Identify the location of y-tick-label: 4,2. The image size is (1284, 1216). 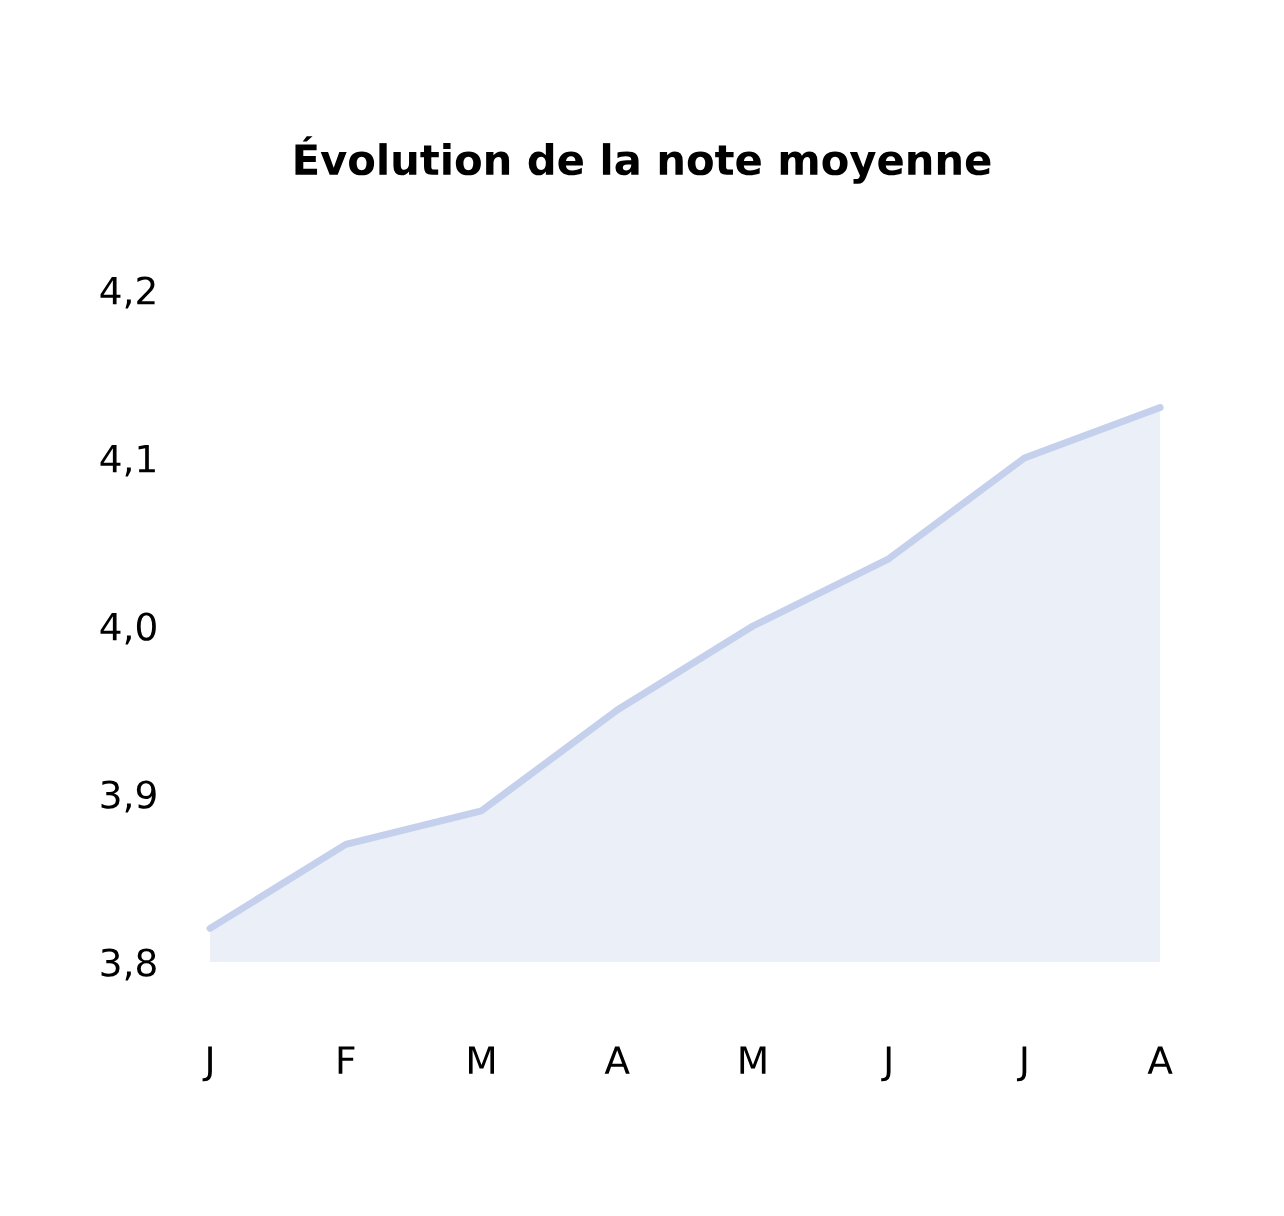
(127, 292).